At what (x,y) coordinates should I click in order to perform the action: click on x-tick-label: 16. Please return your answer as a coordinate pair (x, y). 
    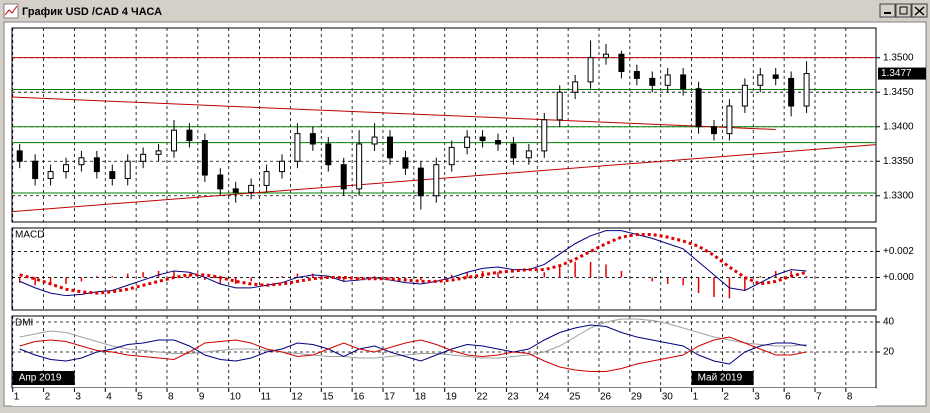
    Looking at the image, I should click on (359, 397).